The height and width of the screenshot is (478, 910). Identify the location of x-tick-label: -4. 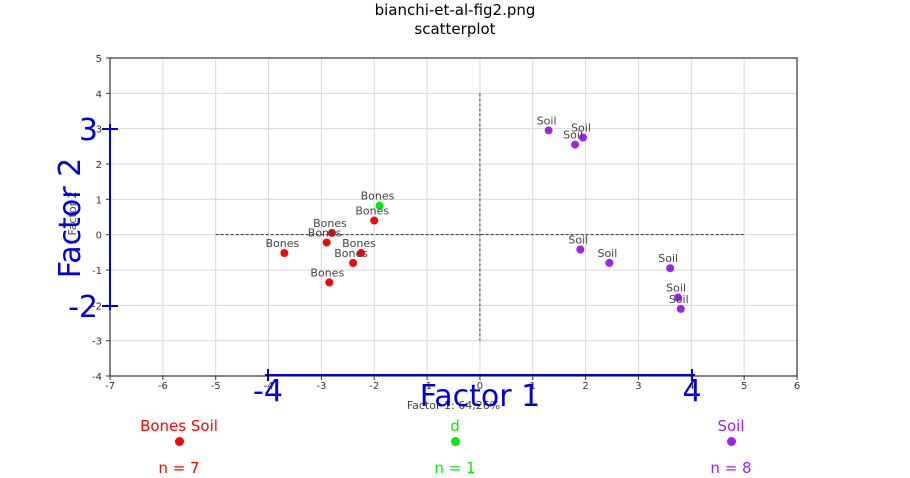
(269, 386).